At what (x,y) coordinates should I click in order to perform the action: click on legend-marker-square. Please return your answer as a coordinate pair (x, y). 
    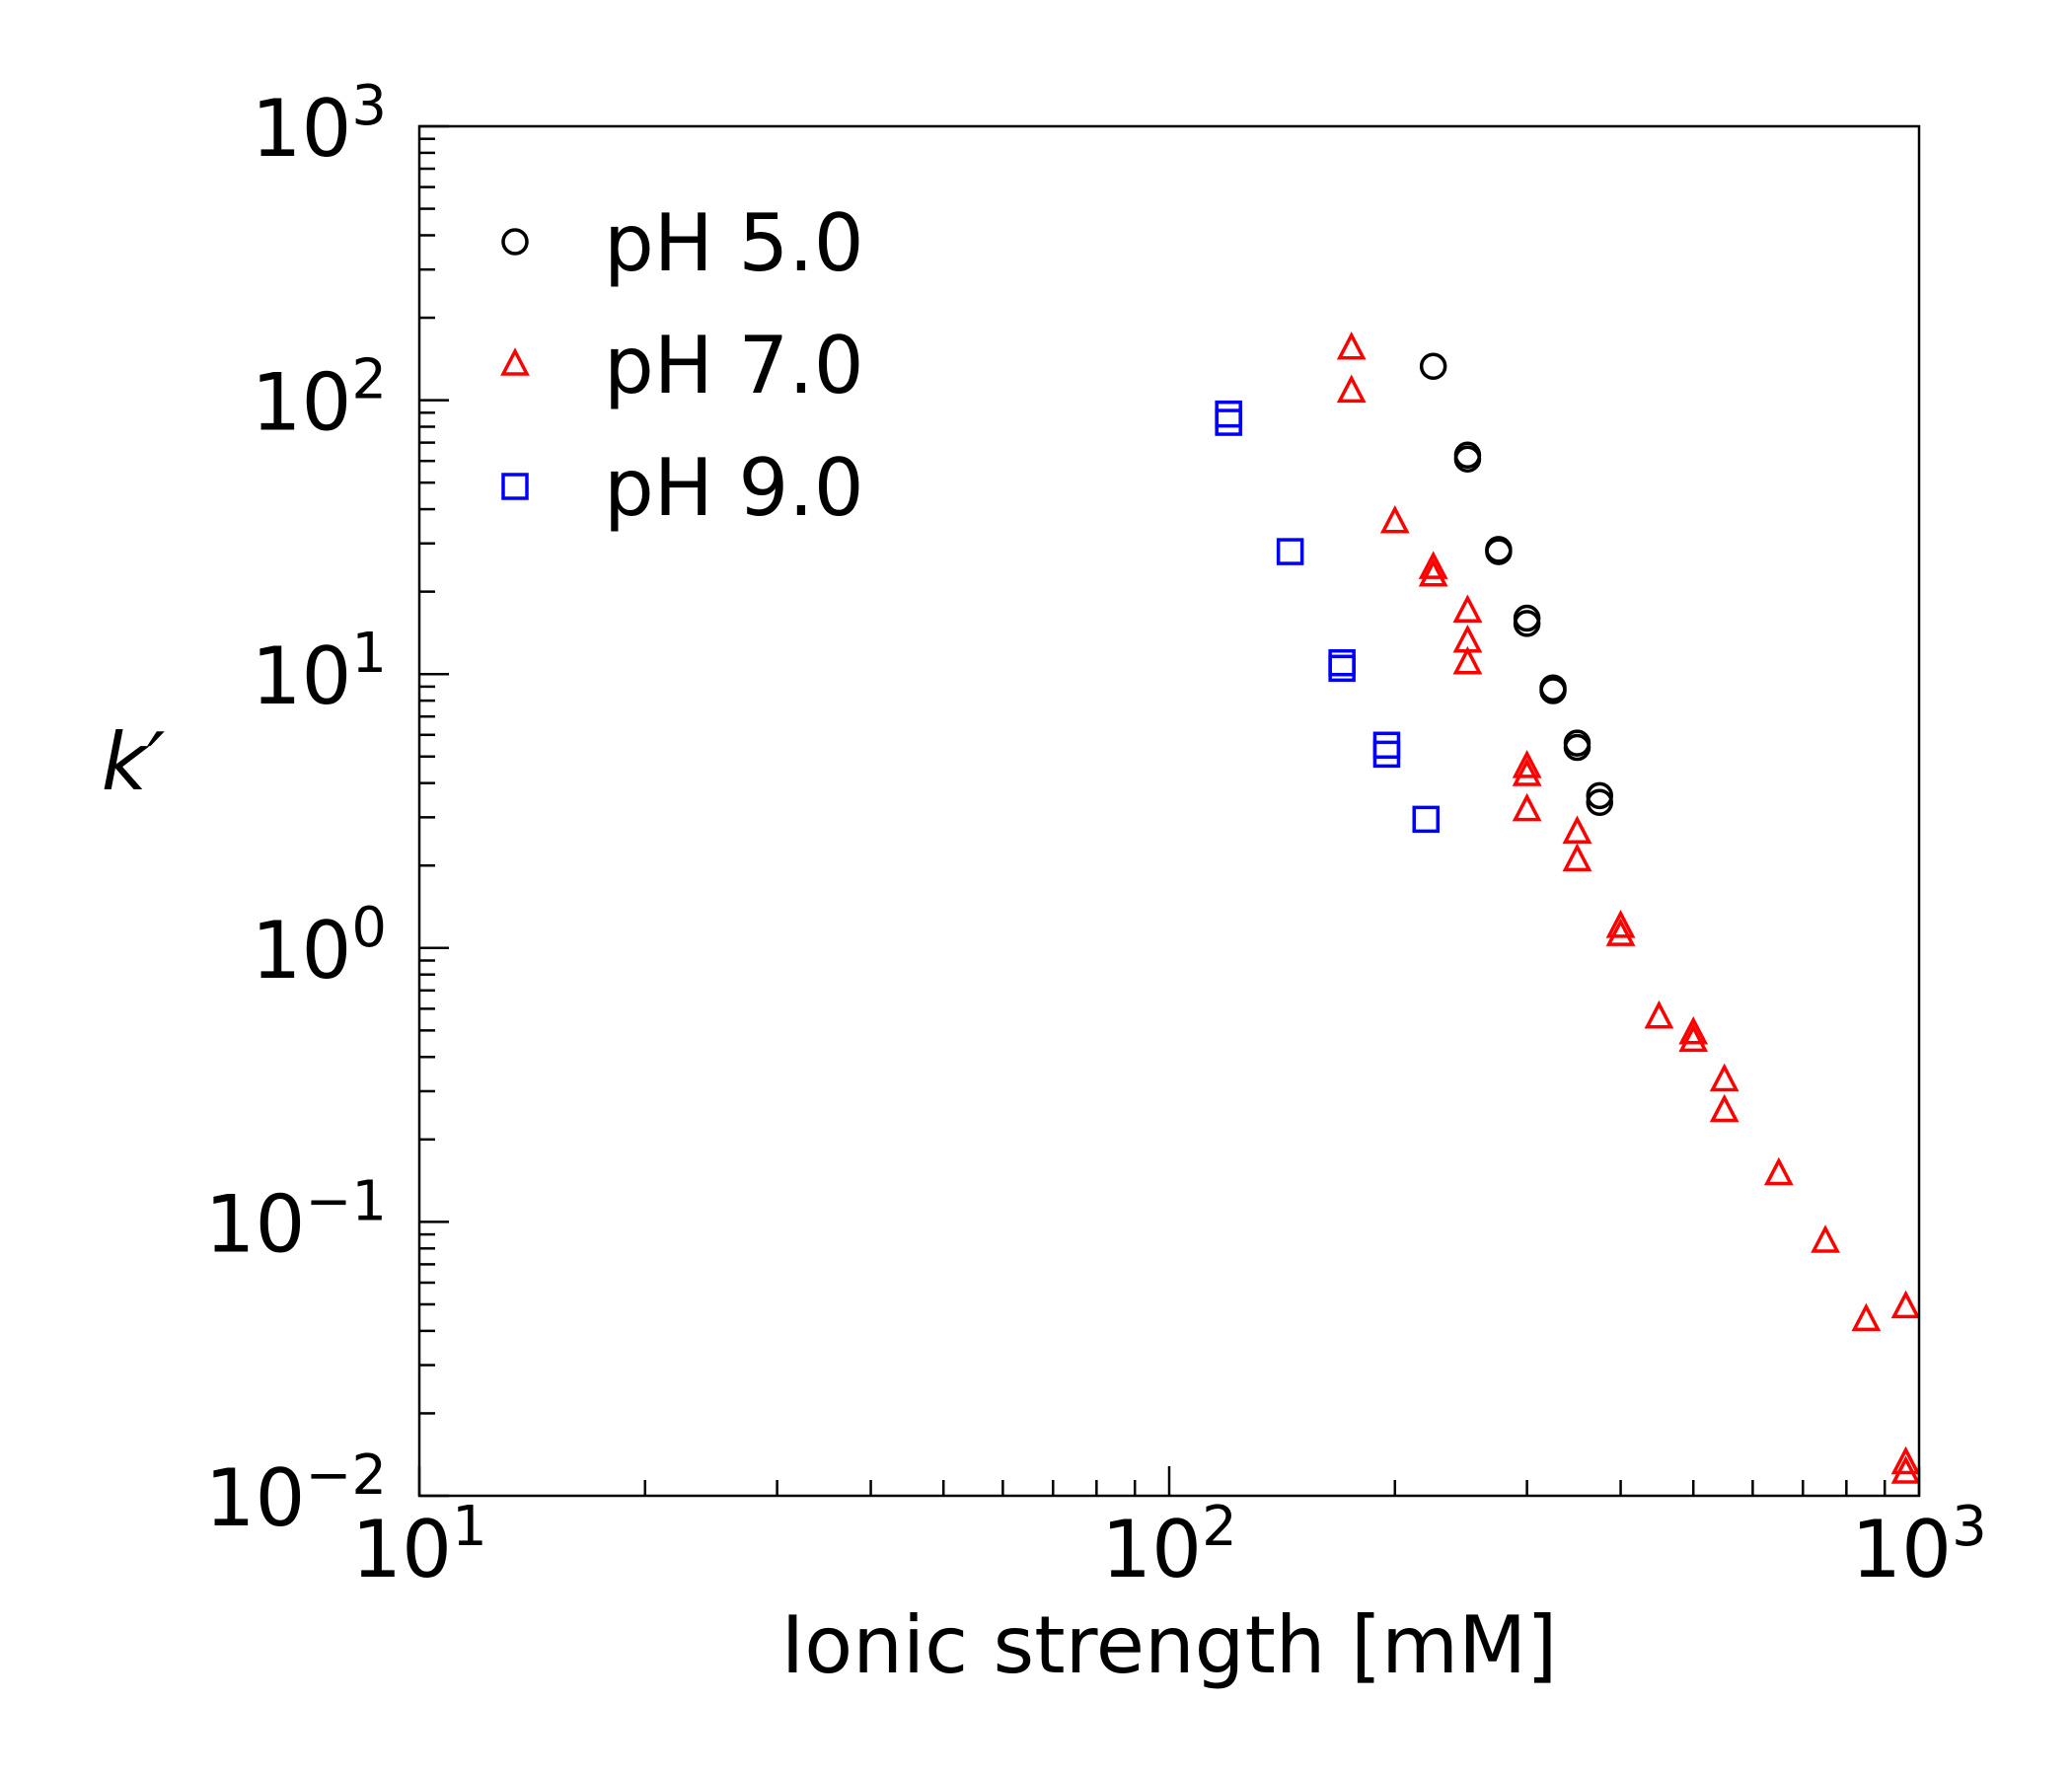
    Looking at the image, I should click on (515, 487).